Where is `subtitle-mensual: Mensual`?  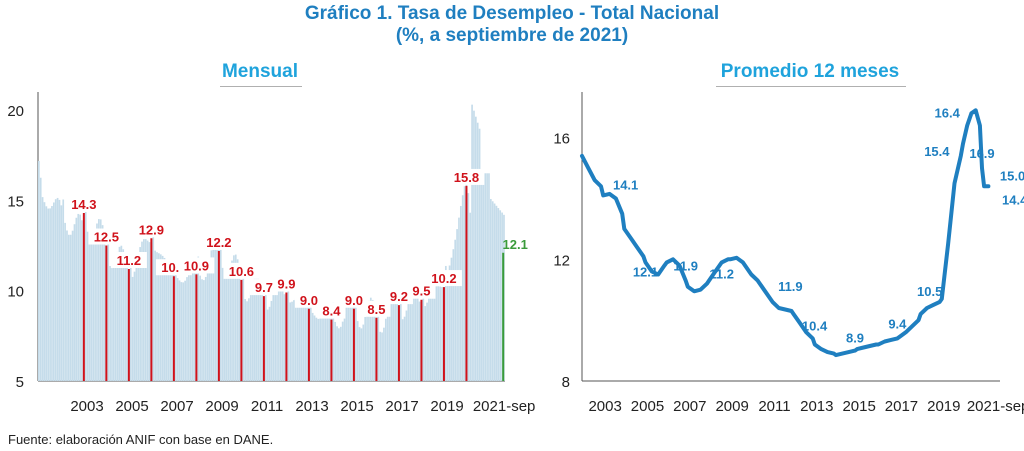 subtitle-mensual: Mensual is located at coordinates (260, 71).